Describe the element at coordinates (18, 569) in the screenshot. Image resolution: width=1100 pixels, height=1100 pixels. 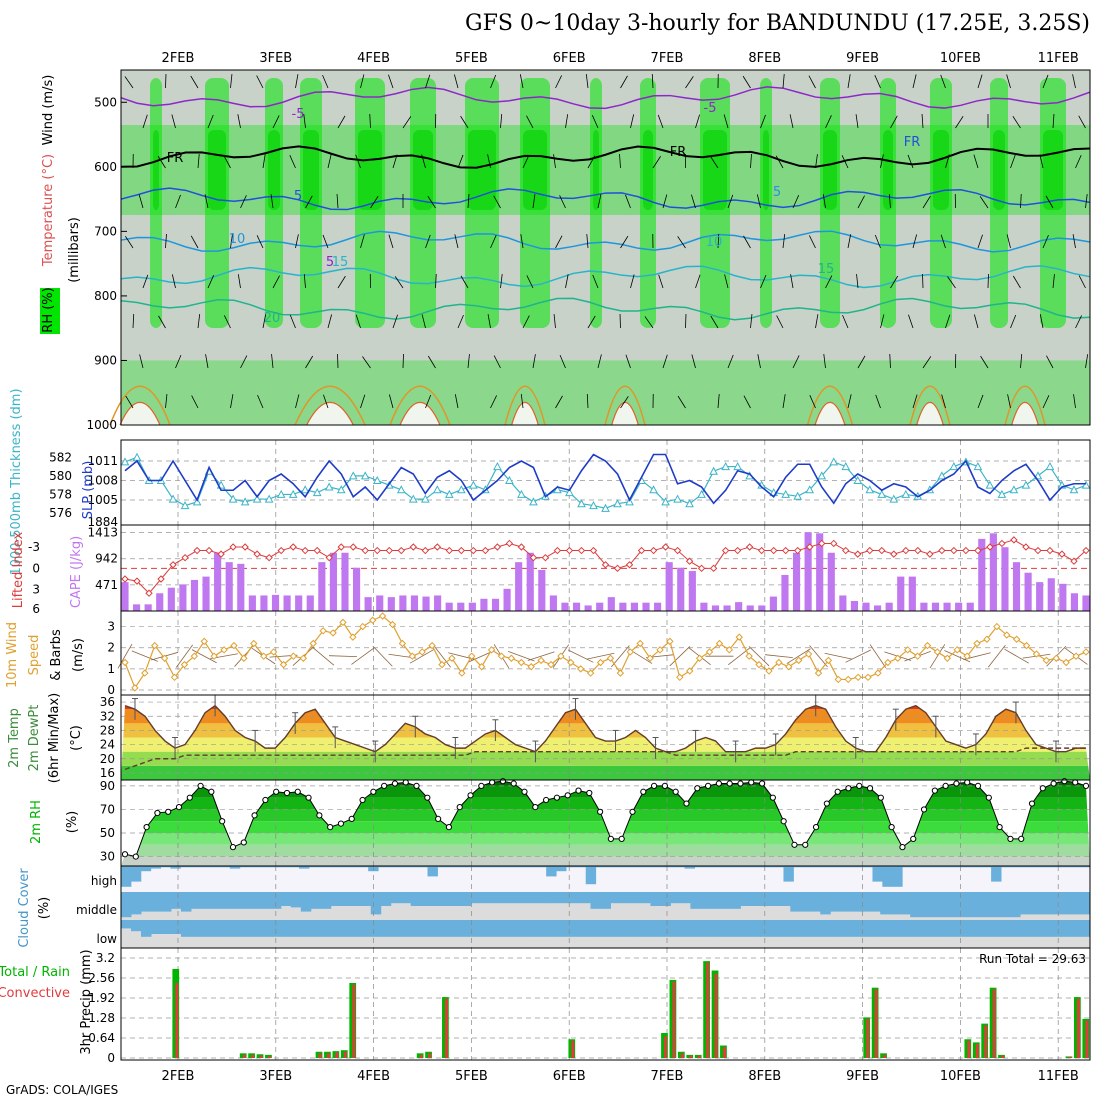
I see `lifted-axis-label: Lifted Index` at that location.